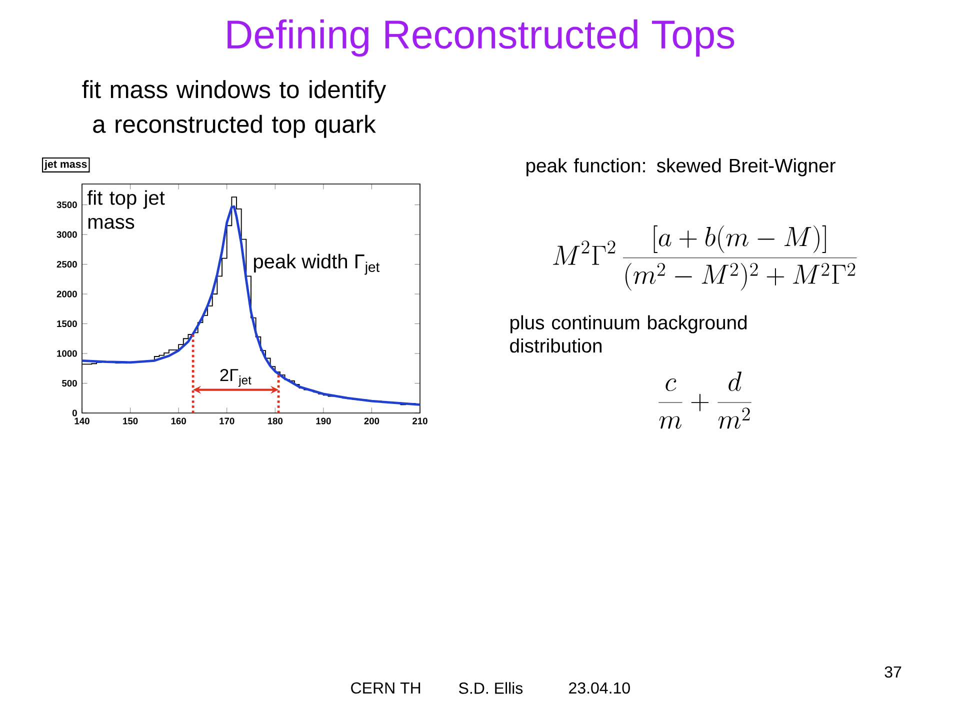  Describe the element at coordinates (65, 165) in the screenshot. I see `text: jet mass` at that location.